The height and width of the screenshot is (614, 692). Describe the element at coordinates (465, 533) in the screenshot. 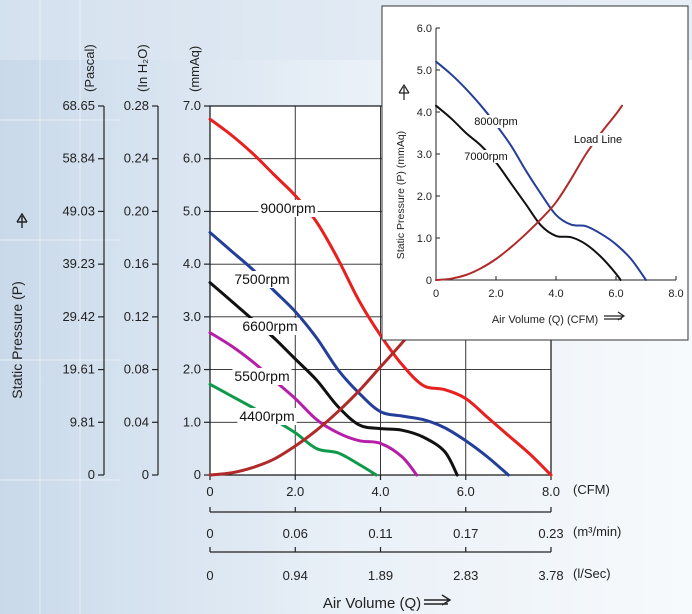

I see `x-tick-label: 0.17` at that location.